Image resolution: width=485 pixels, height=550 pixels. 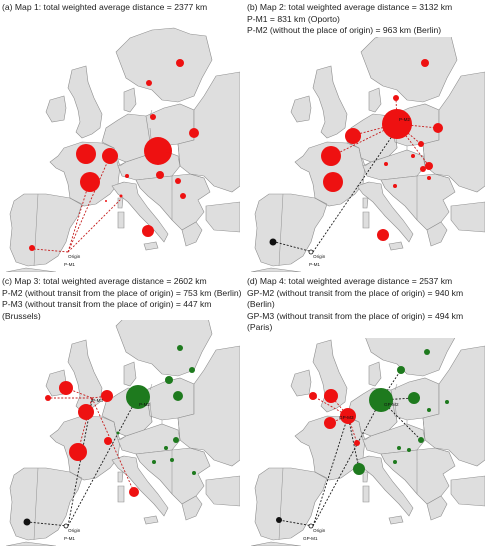 What do you see at coordinates (222, 217) in the screenshot?
I see `country-turkey` at bounding box center [222, 217].